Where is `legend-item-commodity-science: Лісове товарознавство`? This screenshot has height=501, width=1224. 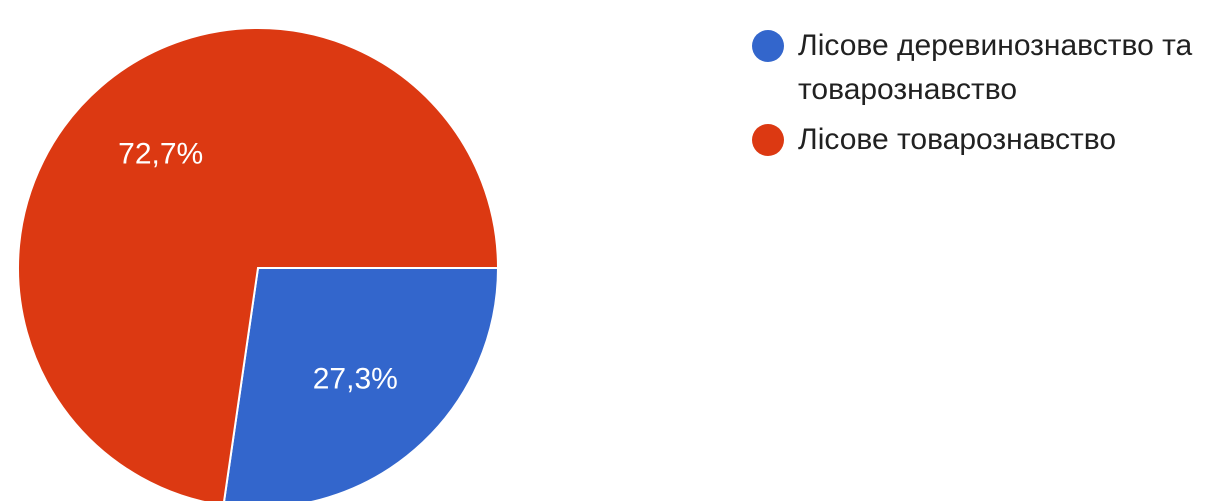 legend-item-commodity-science: Лісове товарознавство is located at coordinates (986, 140).